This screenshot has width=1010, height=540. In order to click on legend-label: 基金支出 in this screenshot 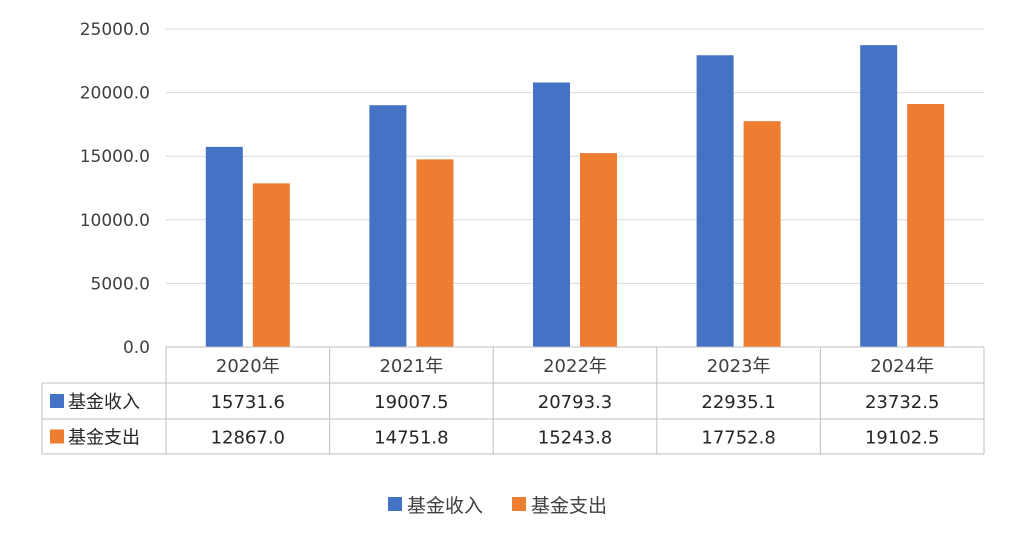, I will do `click(569, 506)`.